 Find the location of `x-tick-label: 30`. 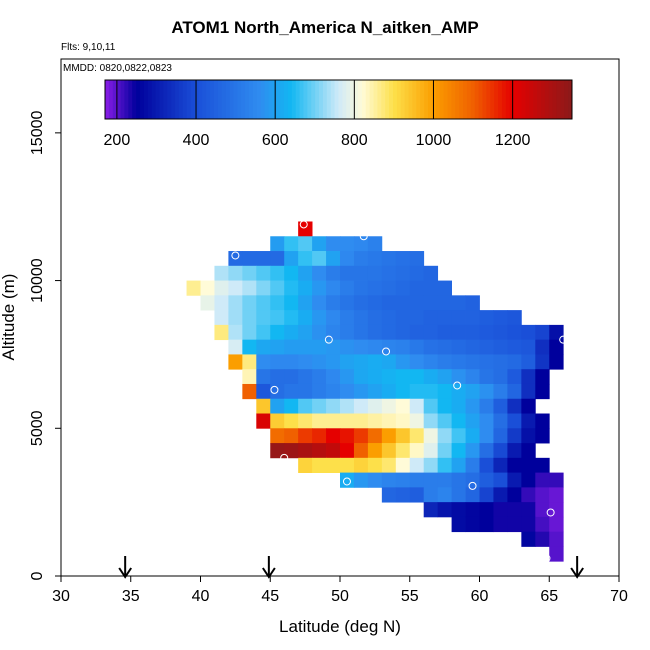

x-tick-label: 30 is located at coordinates (61, 596).